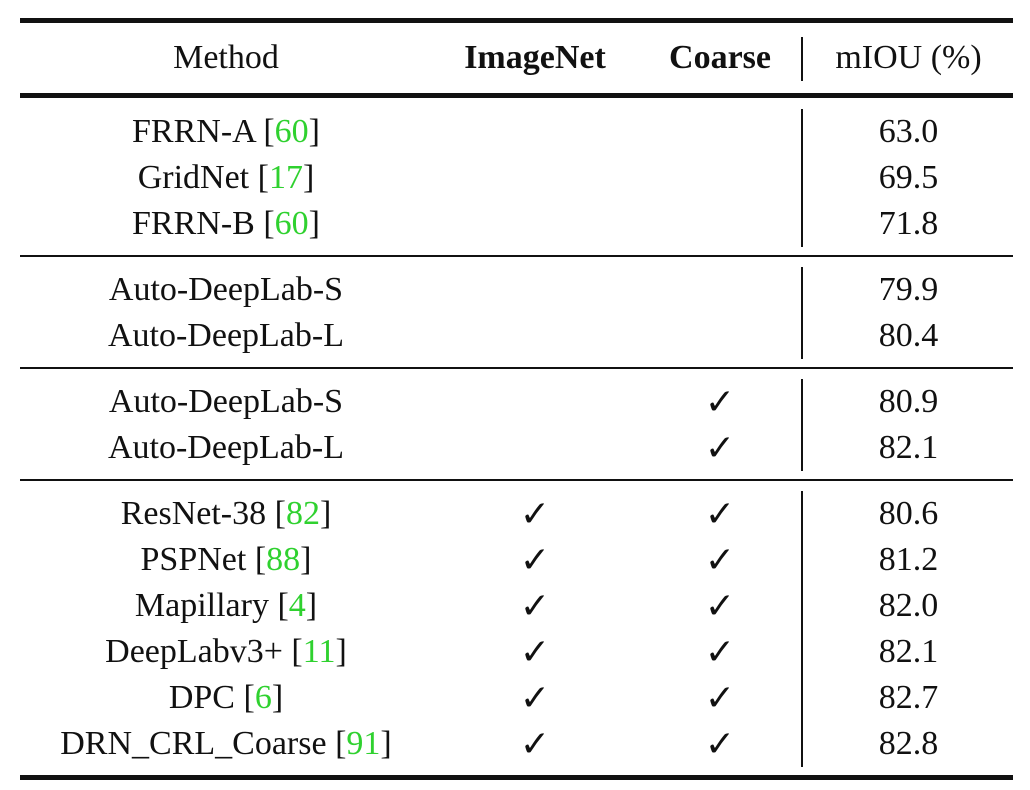  I want to click on row-group: Auto-DeepLab-S 79.9 Auto-DeepLab-L 80.4, so click(516, 312).